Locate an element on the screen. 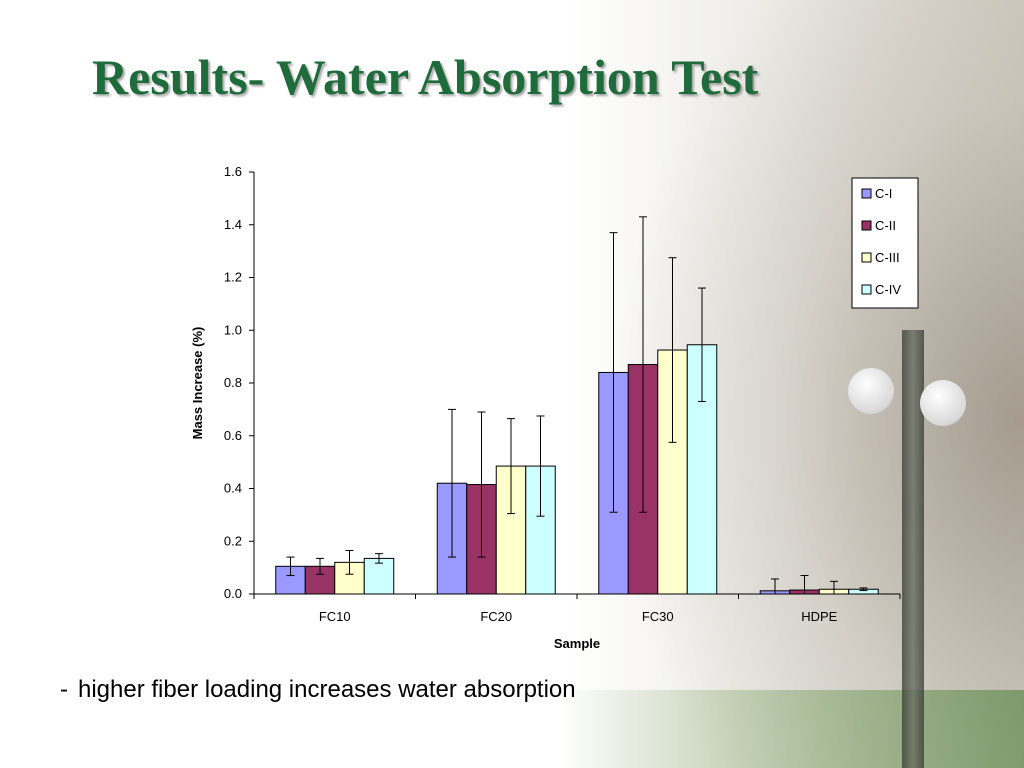  x-tick-label: HDPE is located at coordinates (819, 616).